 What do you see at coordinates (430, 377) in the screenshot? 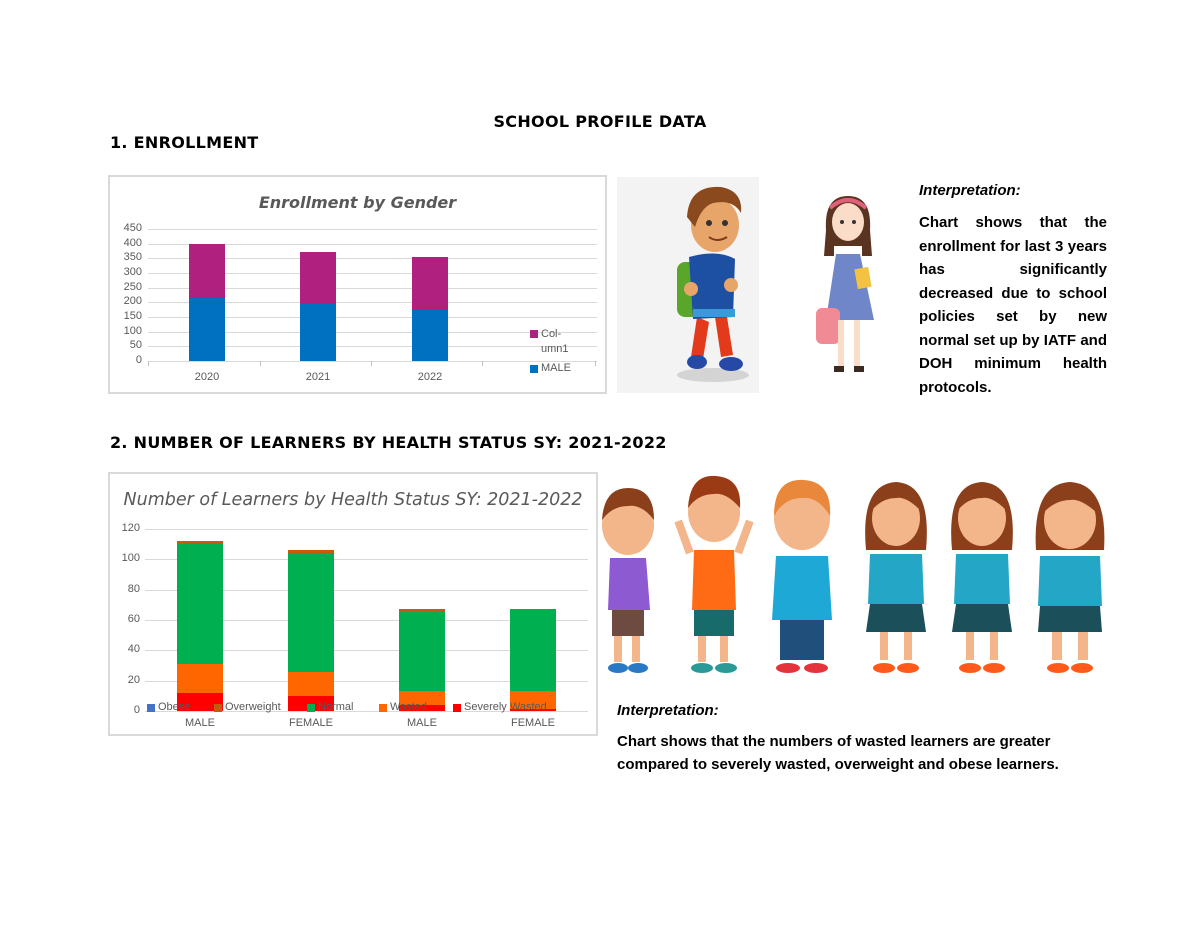
I see `x-category-label: 2022` at bounding box center [430, 377].